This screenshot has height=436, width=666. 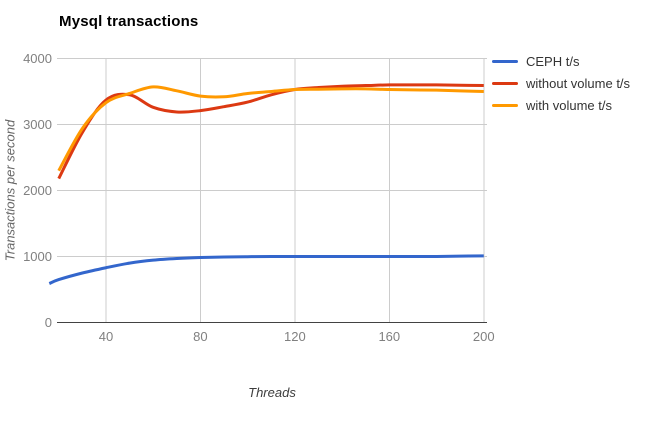 What do you see at coordinates (578, 83) in the screenshot?
I see `legend-label: without volume t/s` at bounding box center [578, 83].